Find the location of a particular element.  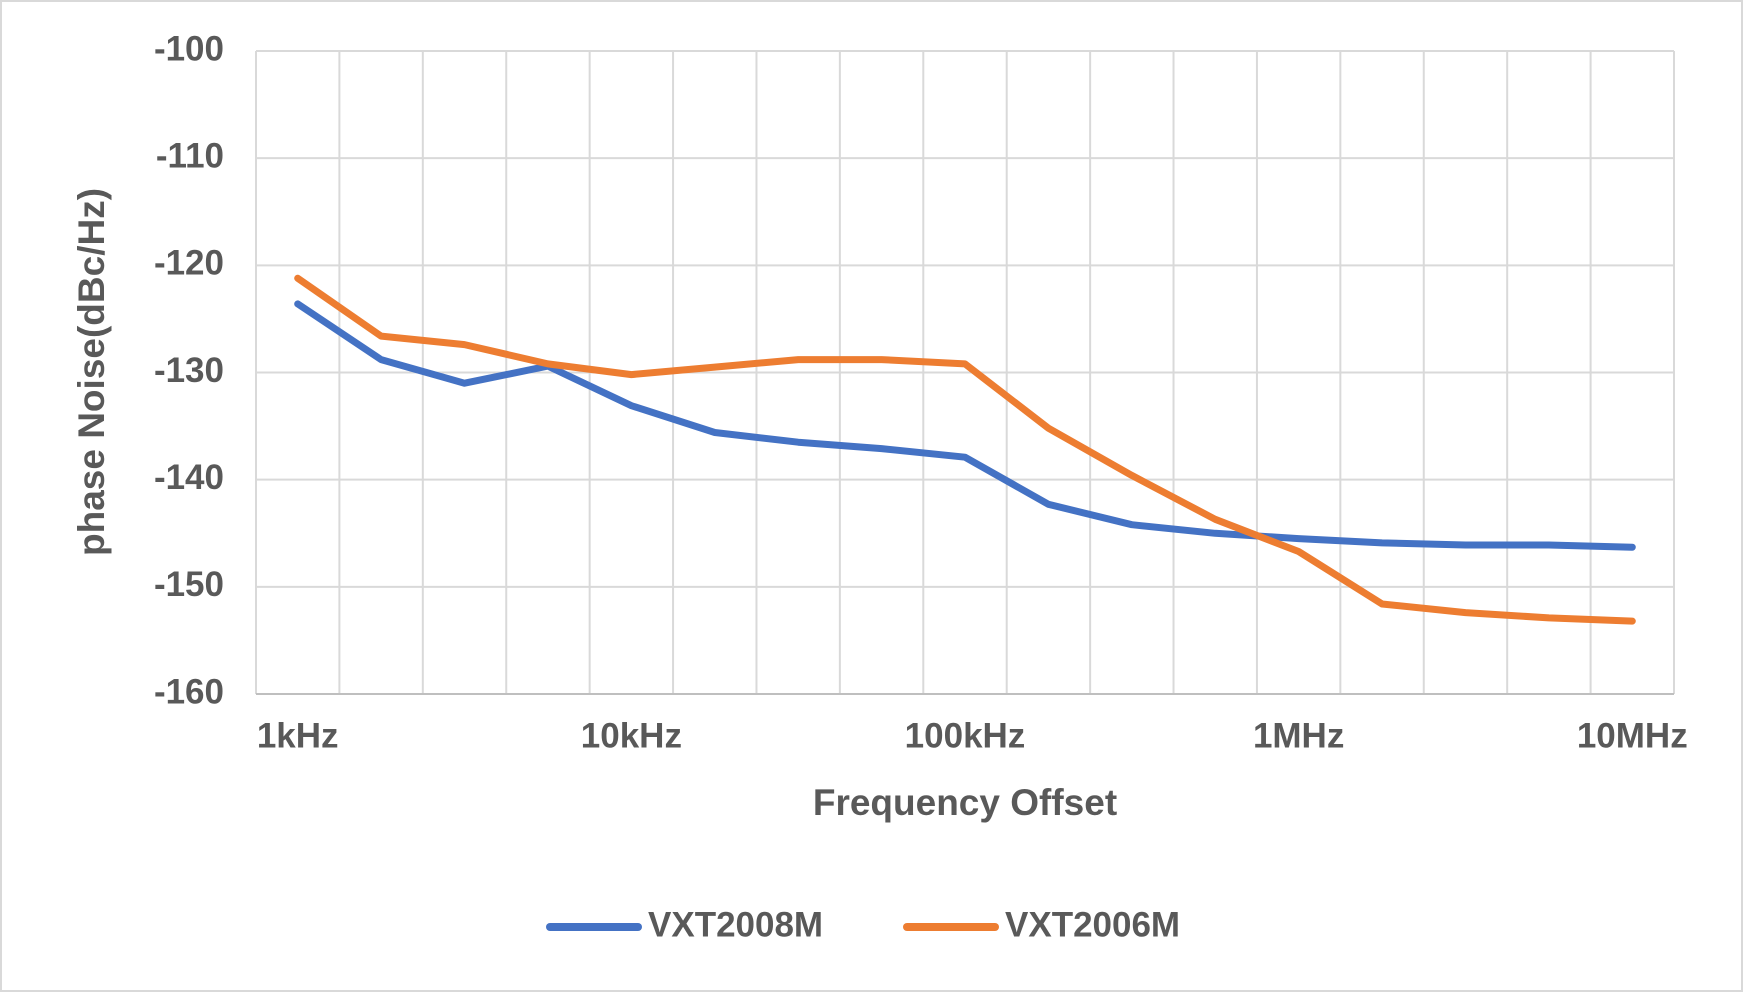

y-axis-title: phase Noise(dBc/Hz) is located at coordinates (91, 372).